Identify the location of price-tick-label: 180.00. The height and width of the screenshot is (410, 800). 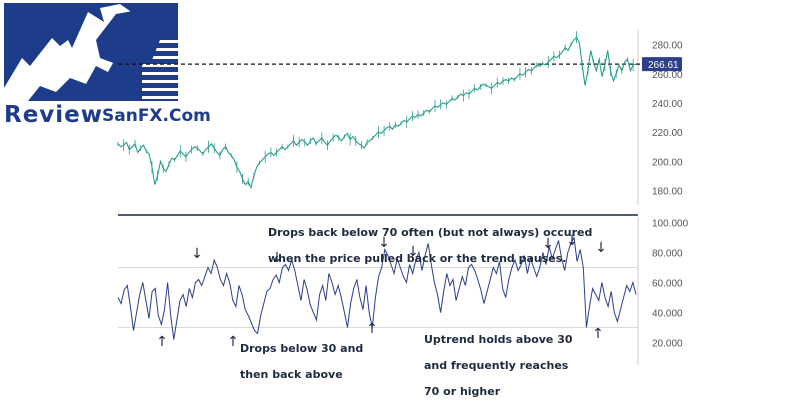
(667, 191).